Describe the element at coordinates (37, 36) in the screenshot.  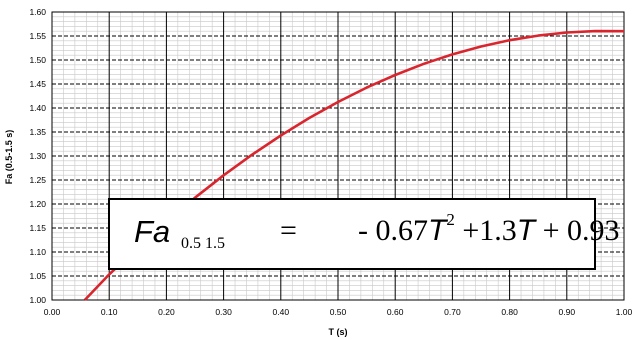
I see `y-tick-label: 1.55` at that location.